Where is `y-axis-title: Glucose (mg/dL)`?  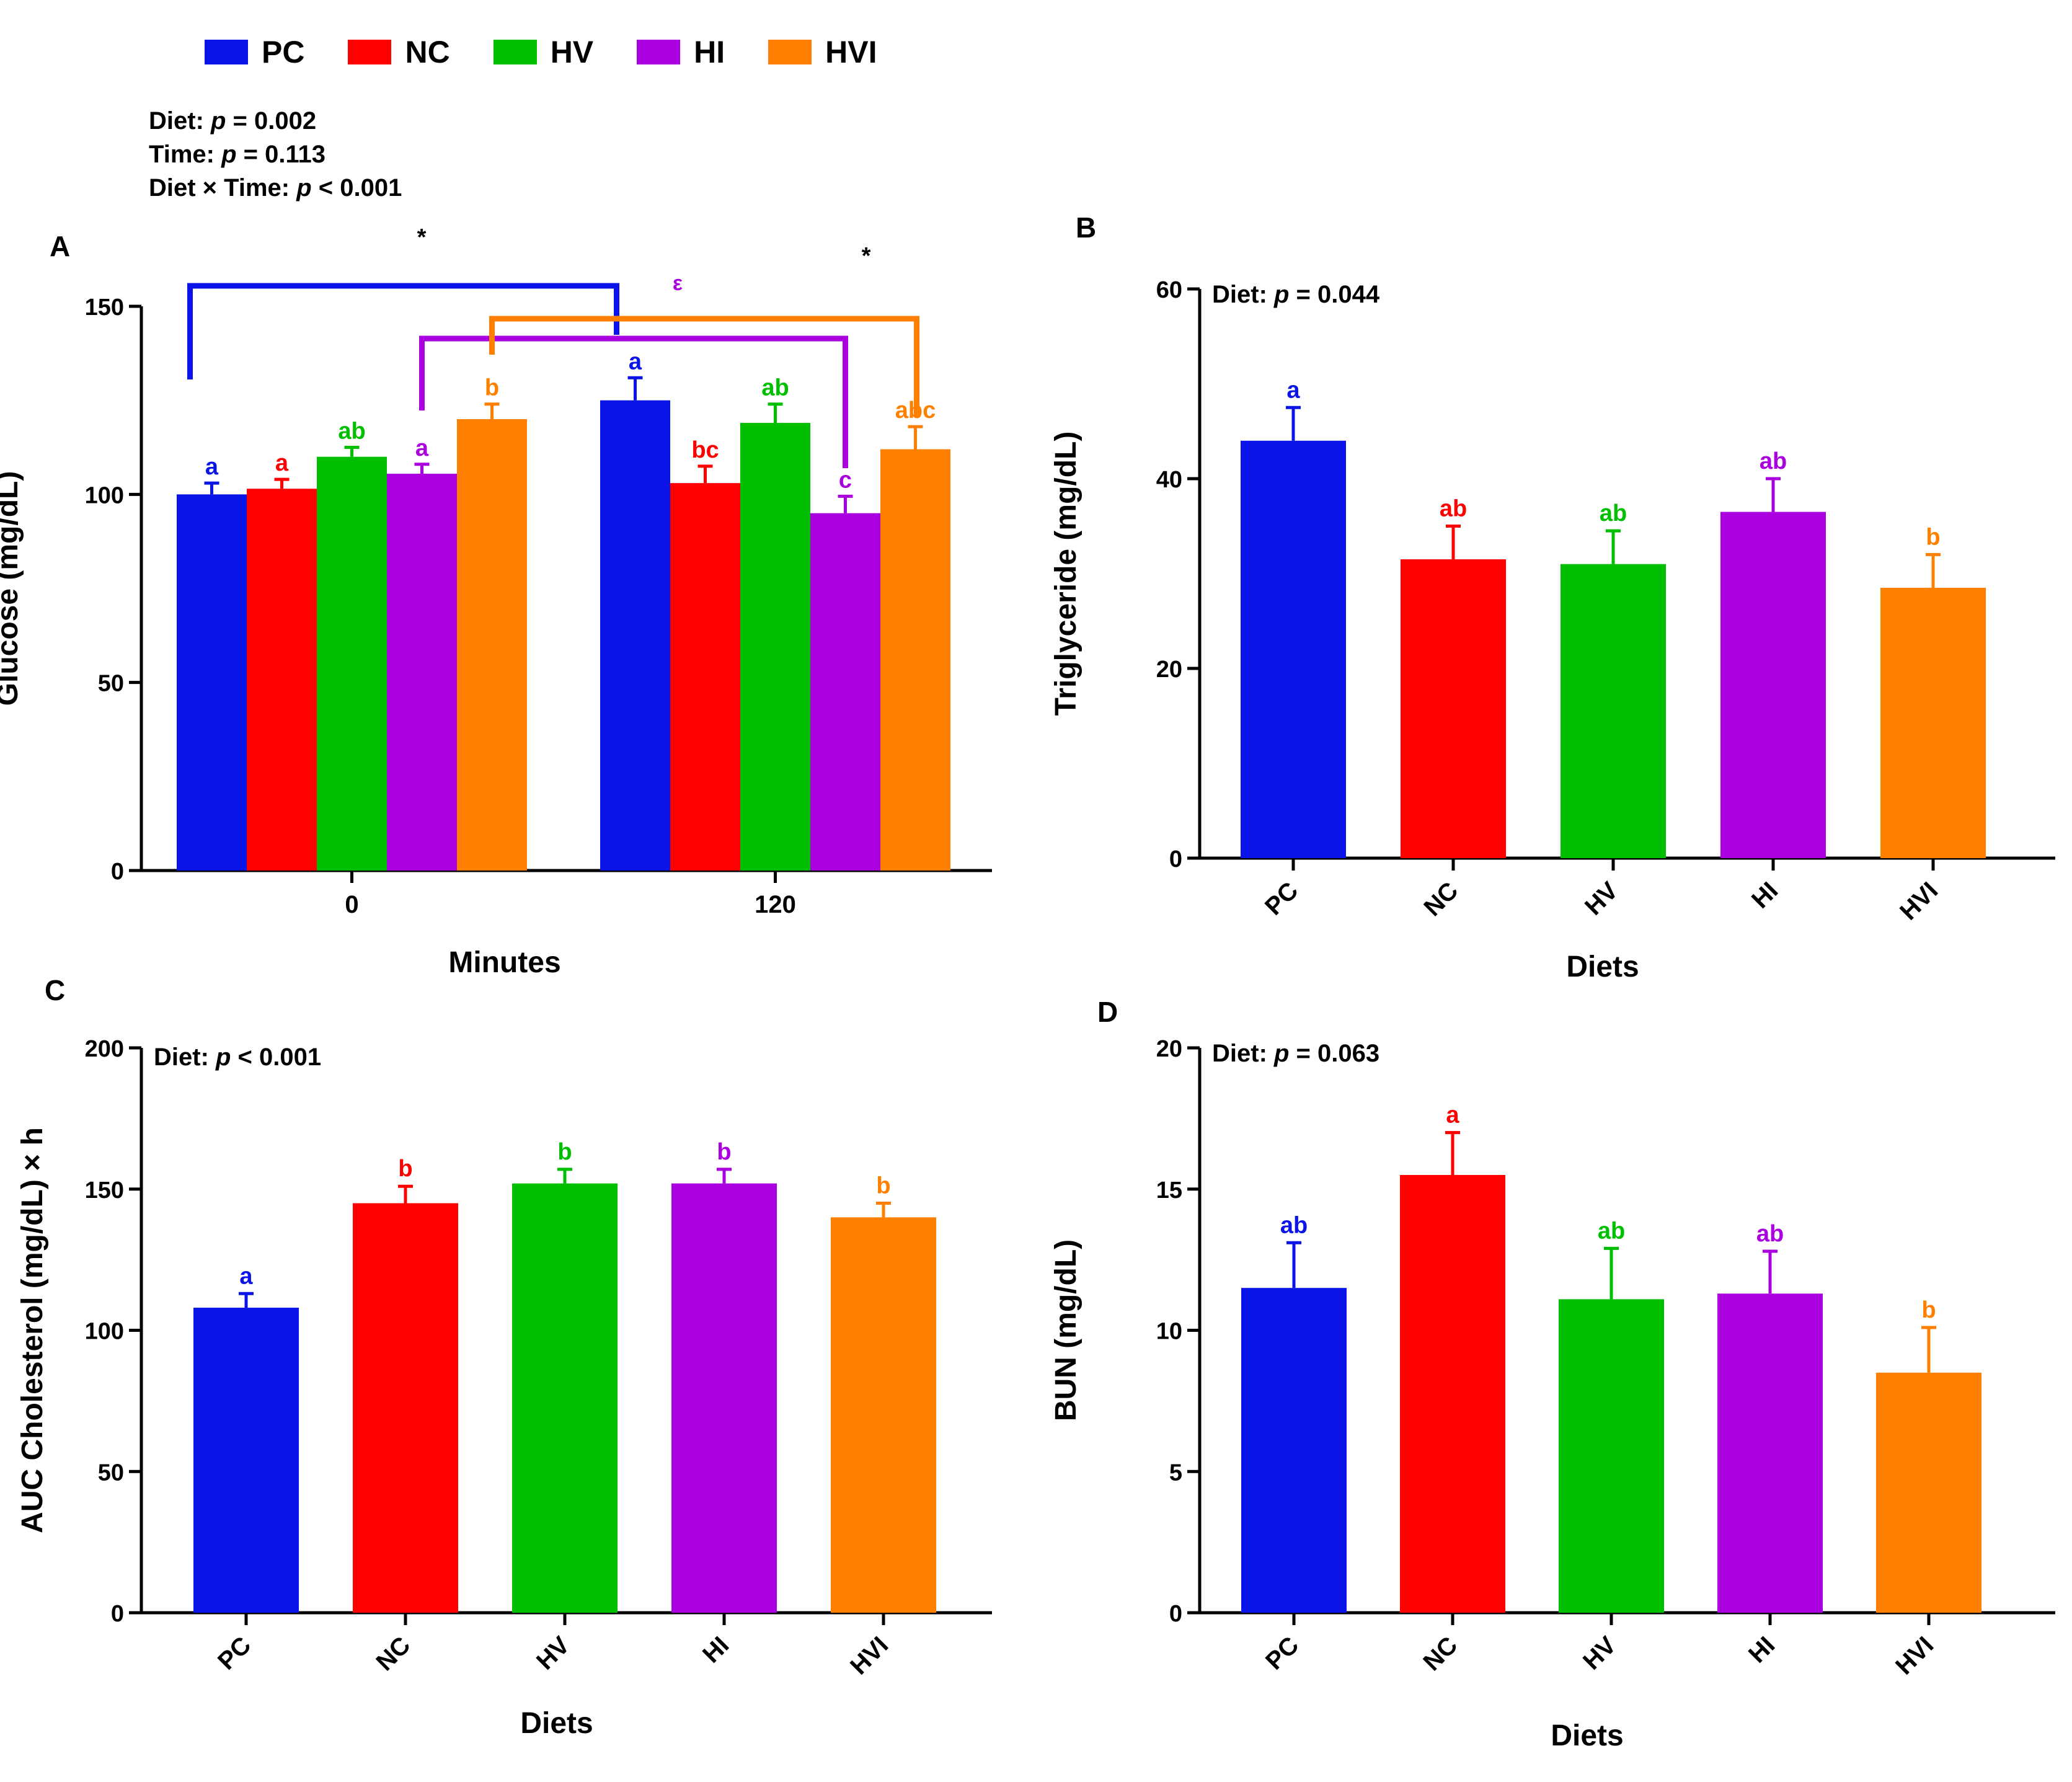 y-axis-title: Glucose (mg/dL) is located at coordinates (12, 589).